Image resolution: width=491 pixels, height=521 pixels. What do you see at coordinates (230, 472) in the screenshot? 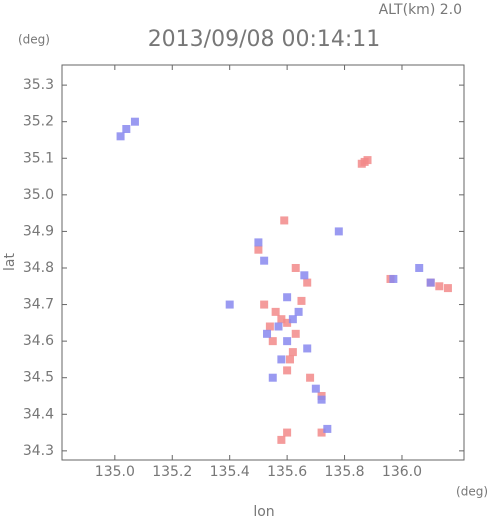
I see `x-tick-label: 135.4` at bounding box center [230, 472].